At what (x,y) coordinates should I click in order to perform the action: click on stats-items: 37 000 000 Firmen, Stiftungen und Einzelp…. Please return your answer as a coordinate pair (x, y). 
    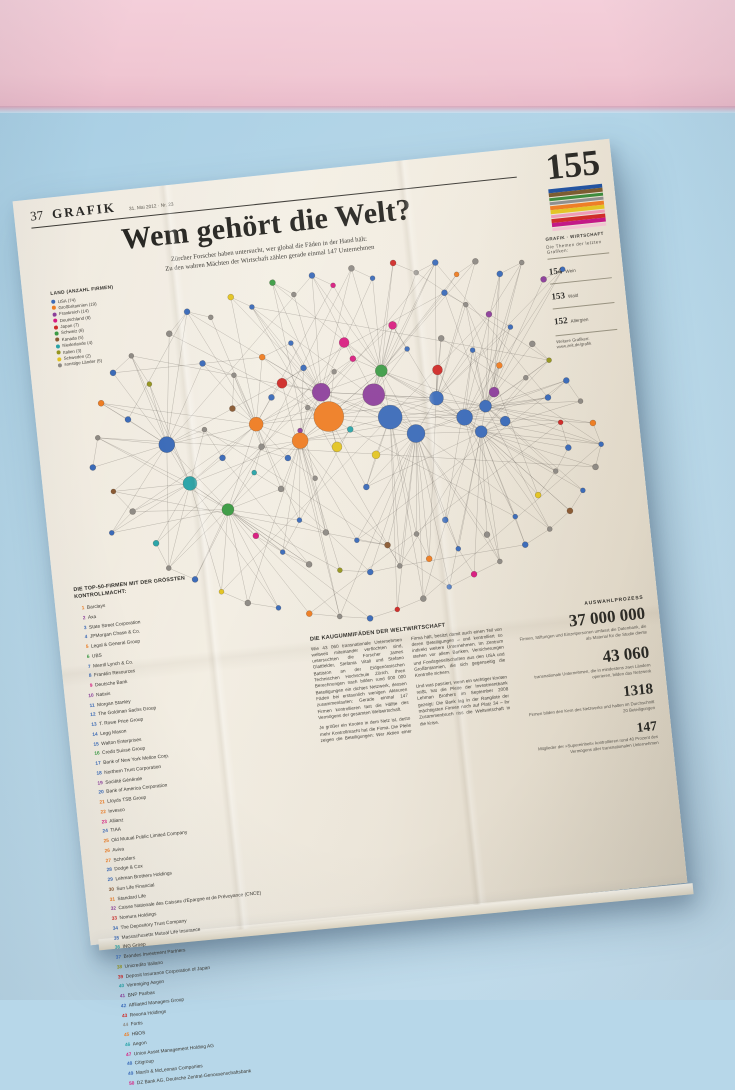
    Looking at the image, I should click on (586, 682).